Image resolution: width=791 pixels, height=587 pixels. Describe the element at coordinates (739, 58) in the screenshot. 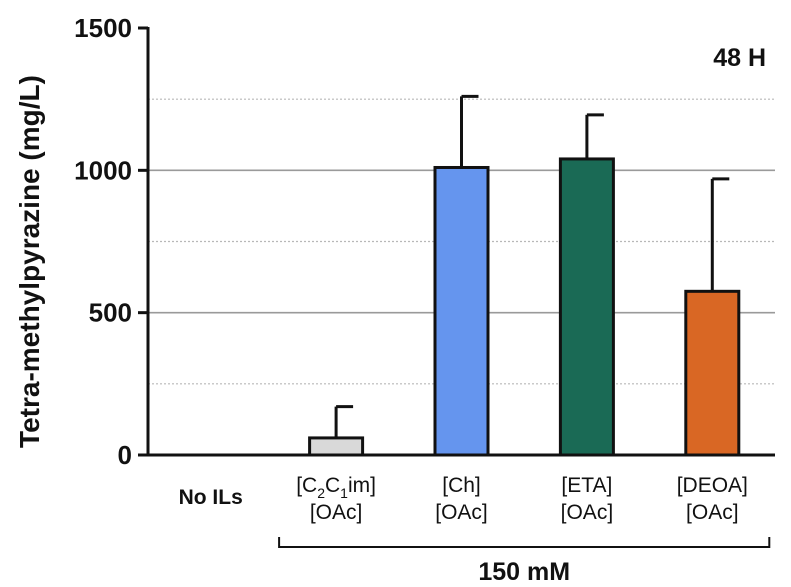

I see `time-annotation: 48 H` at that location.